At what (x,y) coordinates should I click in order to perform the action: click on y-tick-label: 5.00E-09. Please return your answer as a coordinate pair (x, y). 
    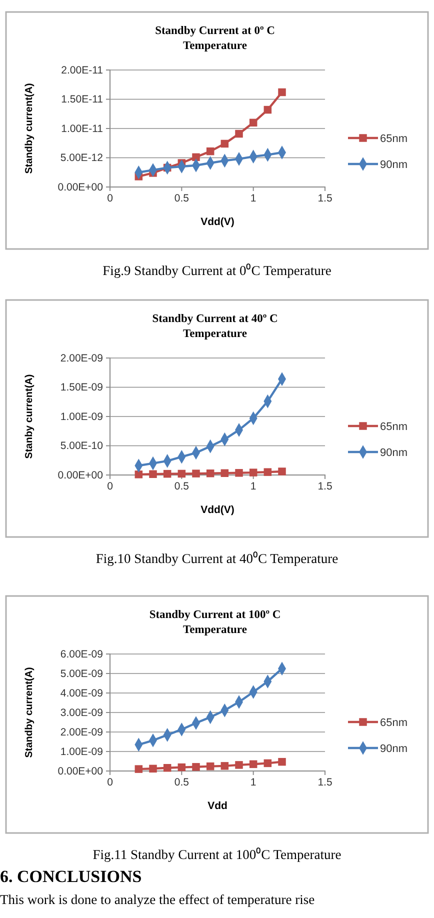
    Looking at the image, I should click on (82, 674).